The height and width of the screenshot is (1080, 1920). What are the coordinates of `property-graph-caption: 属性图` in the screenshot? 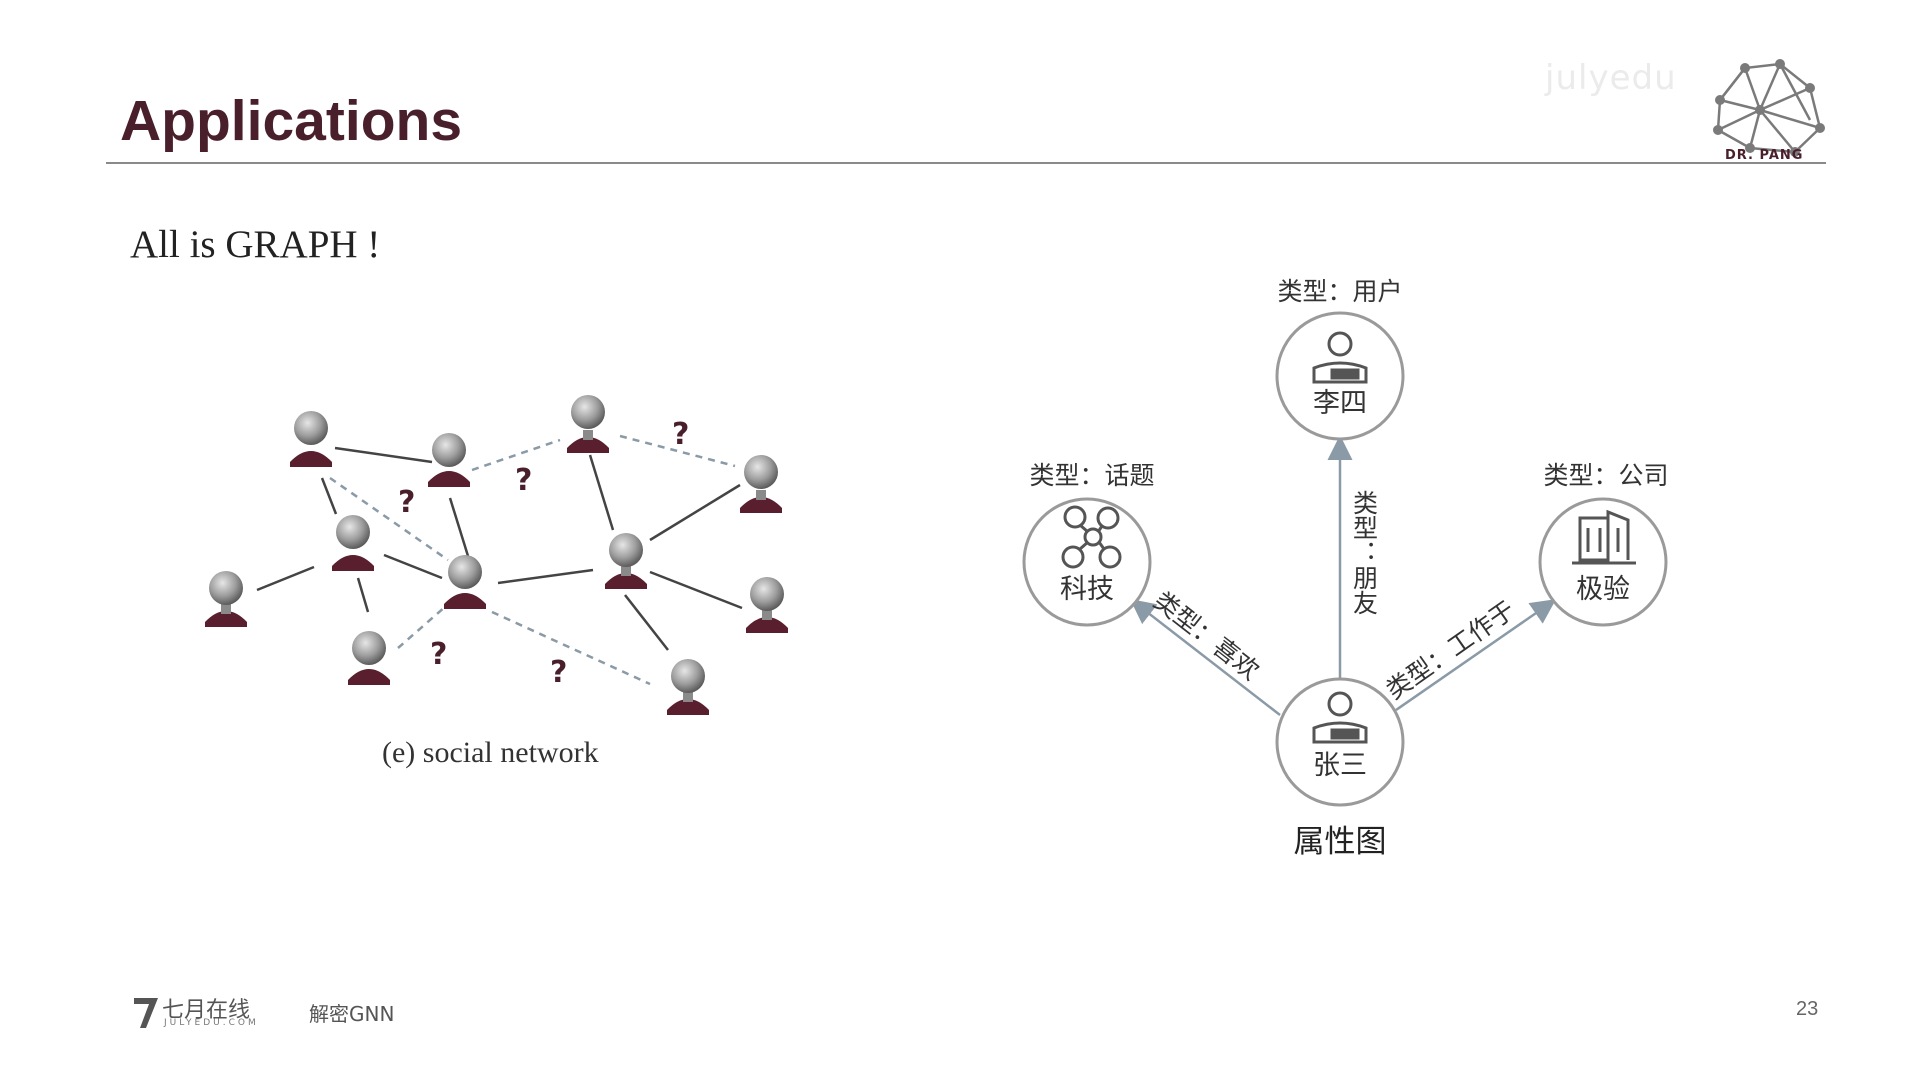 It's located at (1340, 842).